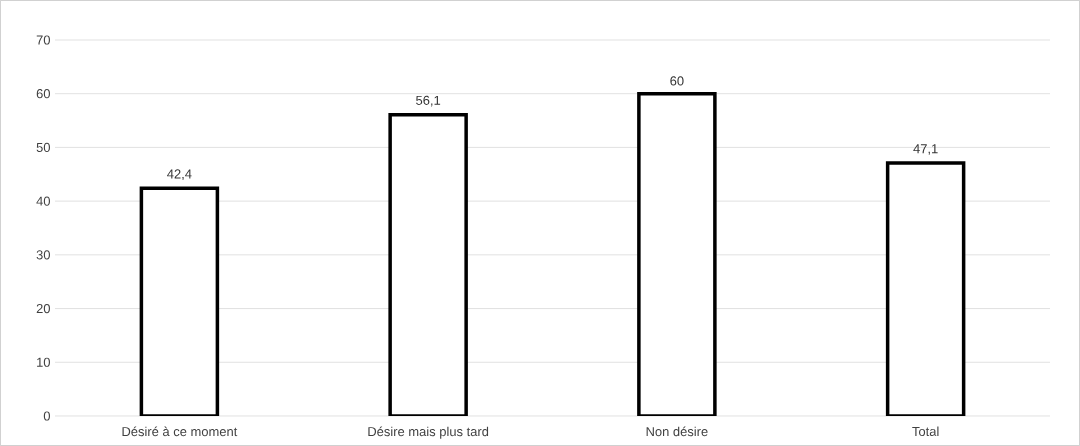  What do you see at coordinates (925, 149) in the screenshot?
I see `data-label: 47,1` at bounding box center [925, 149].